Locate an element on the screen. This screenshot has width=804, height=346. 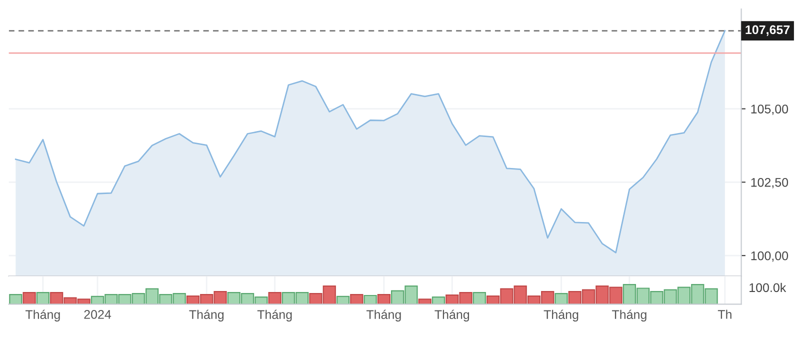
x-tick-label: 2024 is located at coordinates (98, 314).